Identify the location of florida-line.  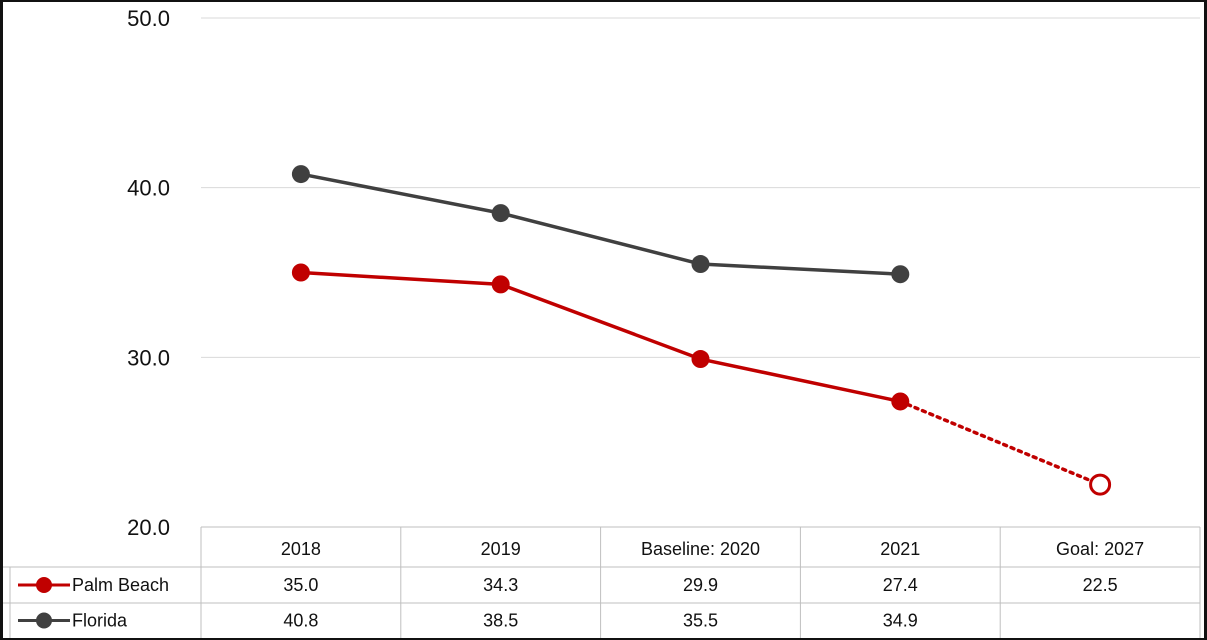
(600, 224).